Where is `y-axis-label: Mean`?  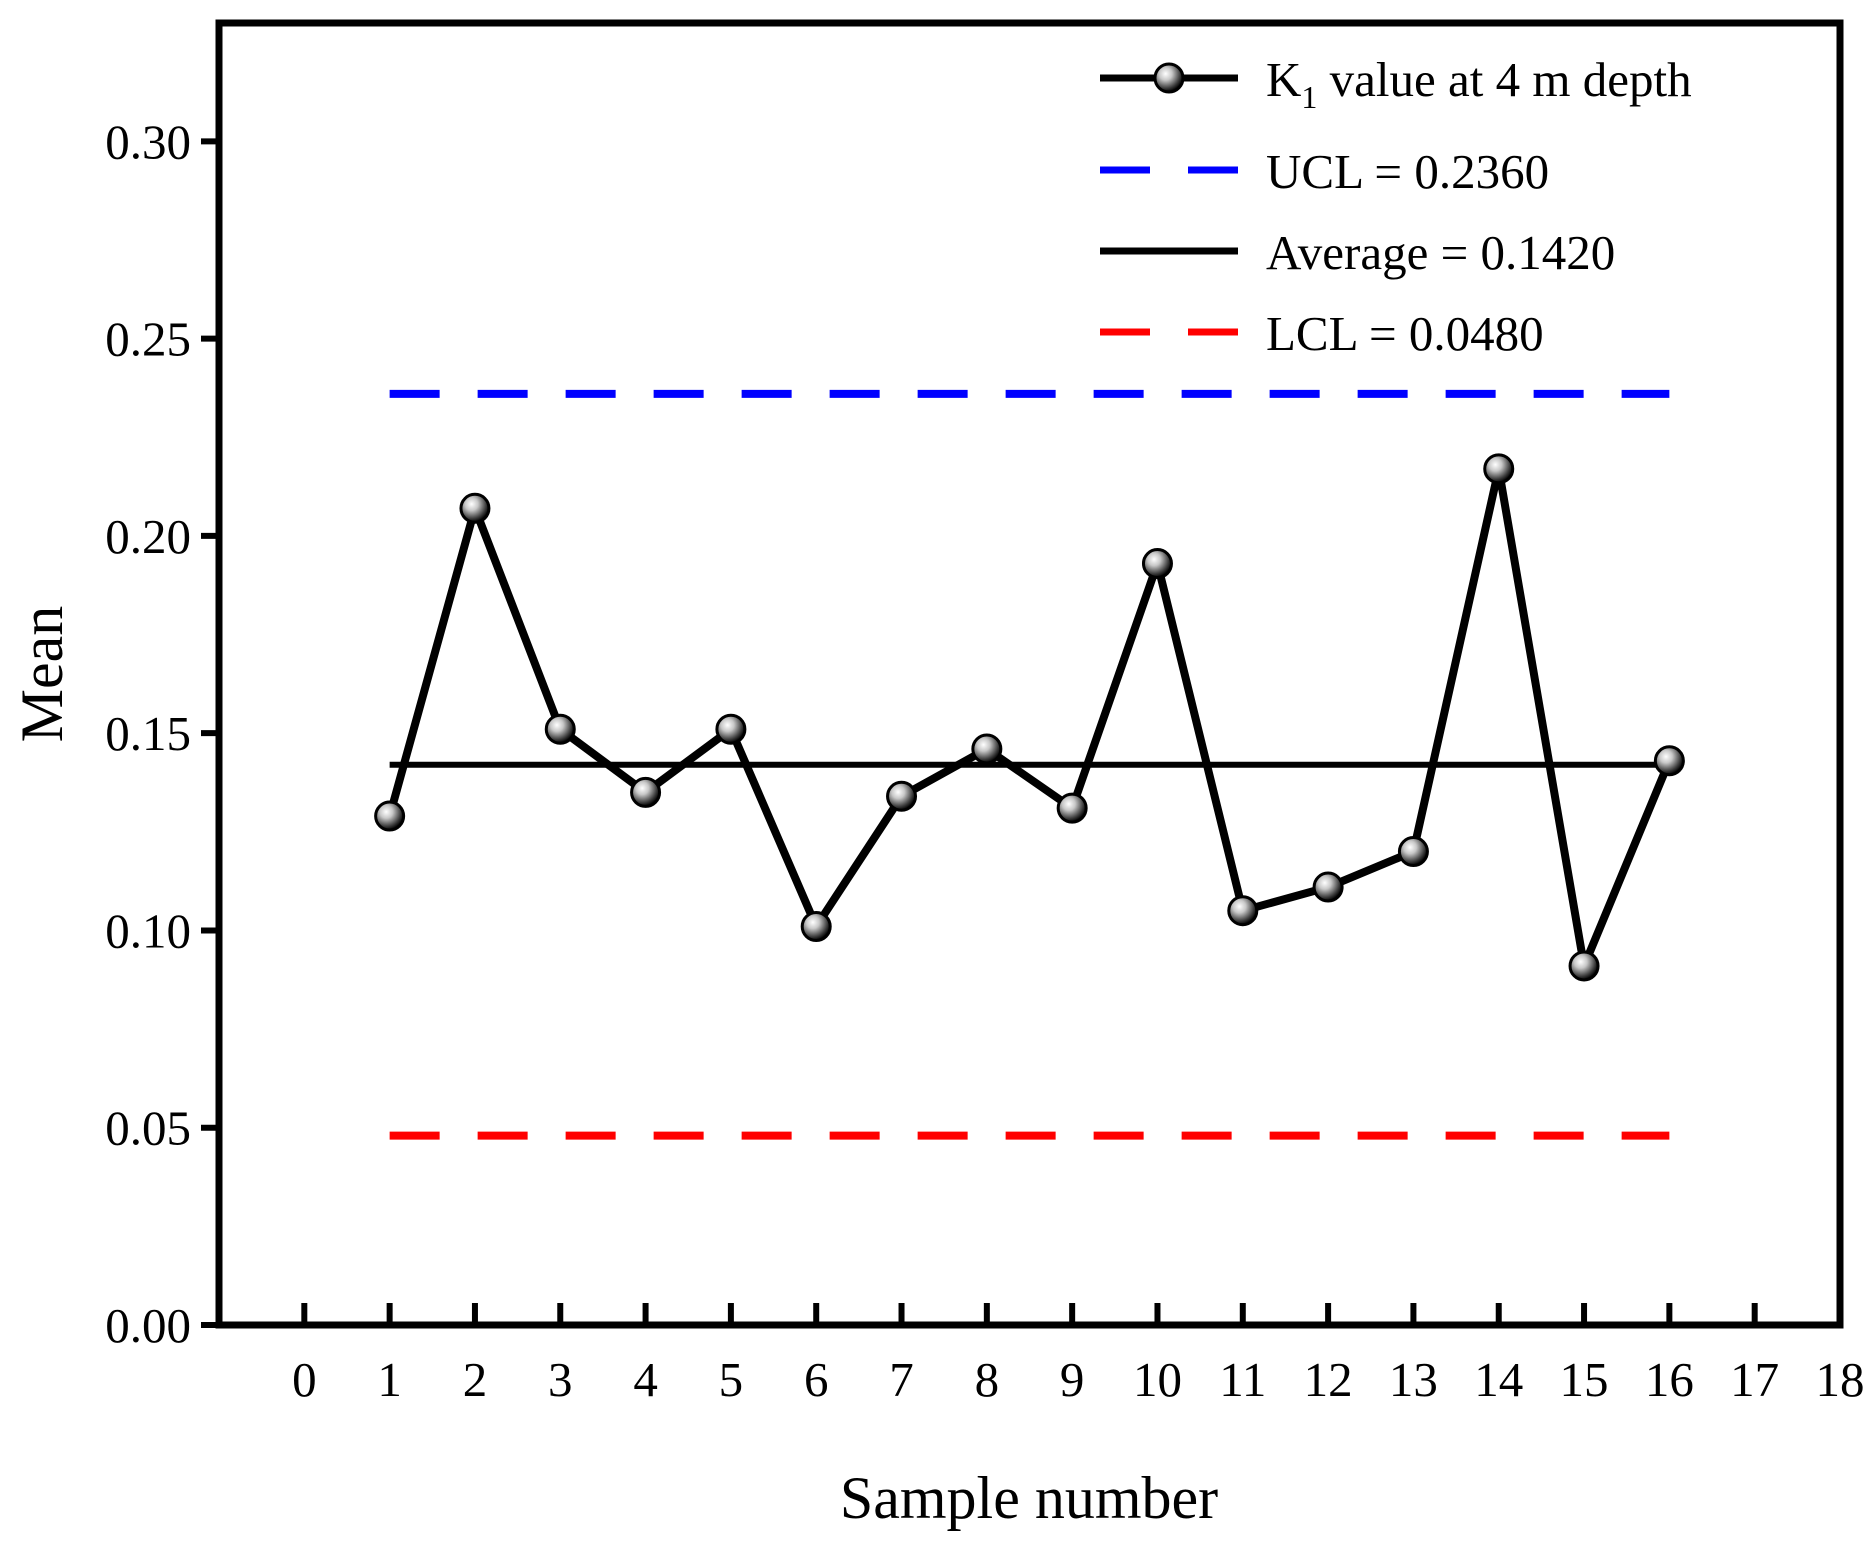
y-axis-label: Mean is located at coordinates (42, 674).